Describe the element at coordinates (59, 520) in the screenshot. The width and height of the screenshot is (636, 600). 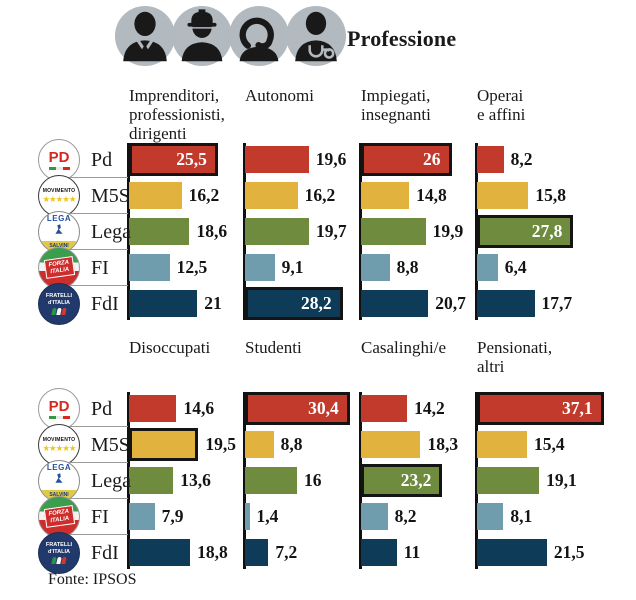
I see `fi-logo-line2: ITALIA` at that location.